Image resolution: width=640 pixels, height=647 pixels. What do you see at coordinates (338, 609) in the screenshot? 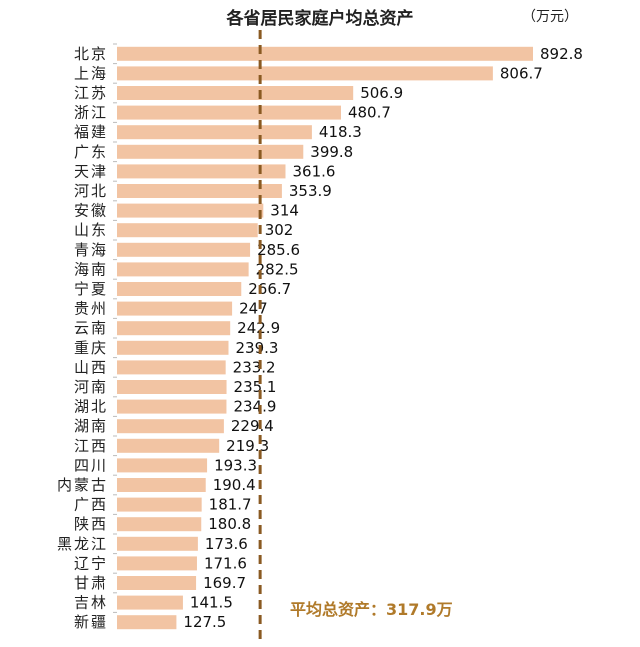
I see `average-label: 平均总资产：` at bounding box center [338, 609].